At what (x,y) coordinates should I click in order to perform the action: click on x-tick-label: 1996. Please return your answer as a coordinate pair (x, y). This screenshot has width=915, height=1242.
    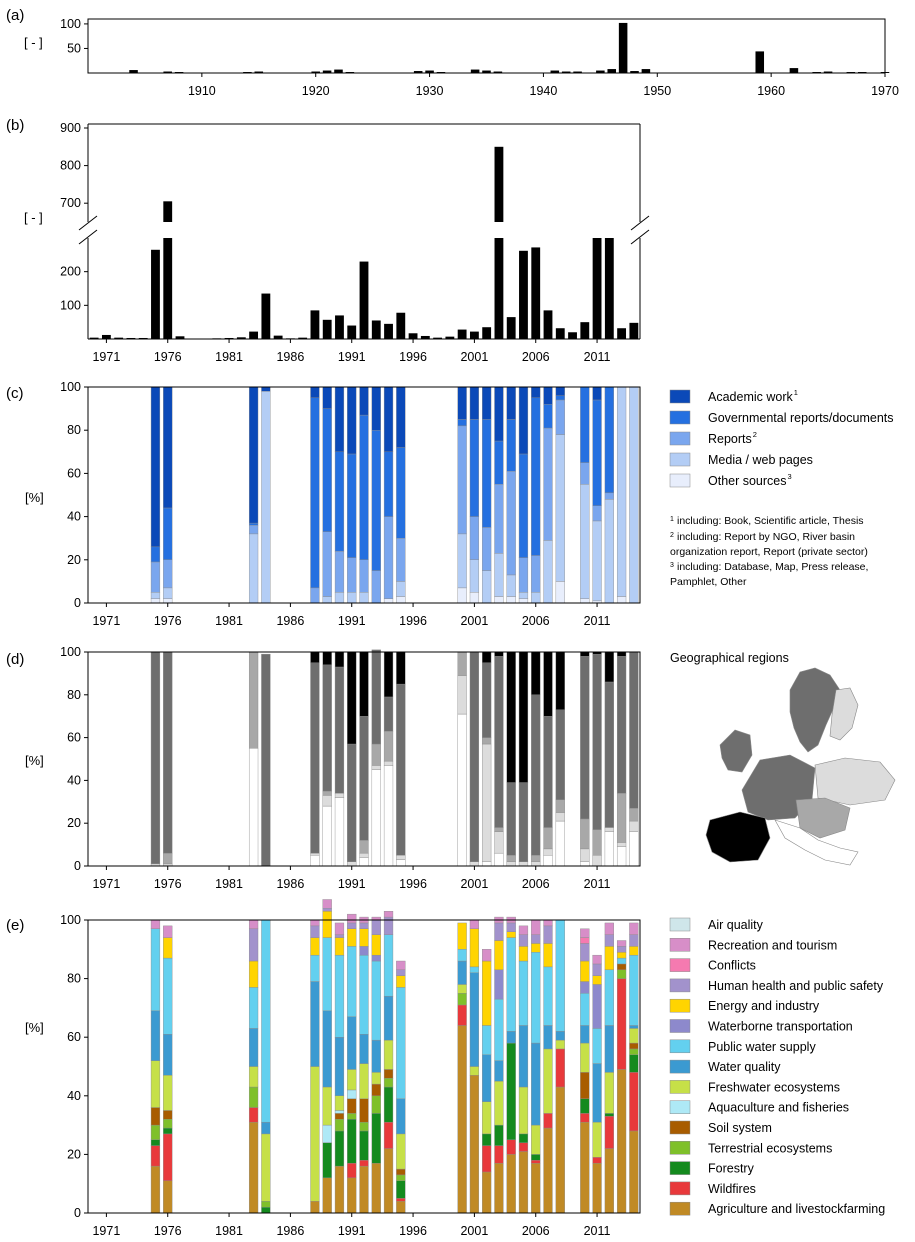
    Looking at the image, I should click on (413, 621).